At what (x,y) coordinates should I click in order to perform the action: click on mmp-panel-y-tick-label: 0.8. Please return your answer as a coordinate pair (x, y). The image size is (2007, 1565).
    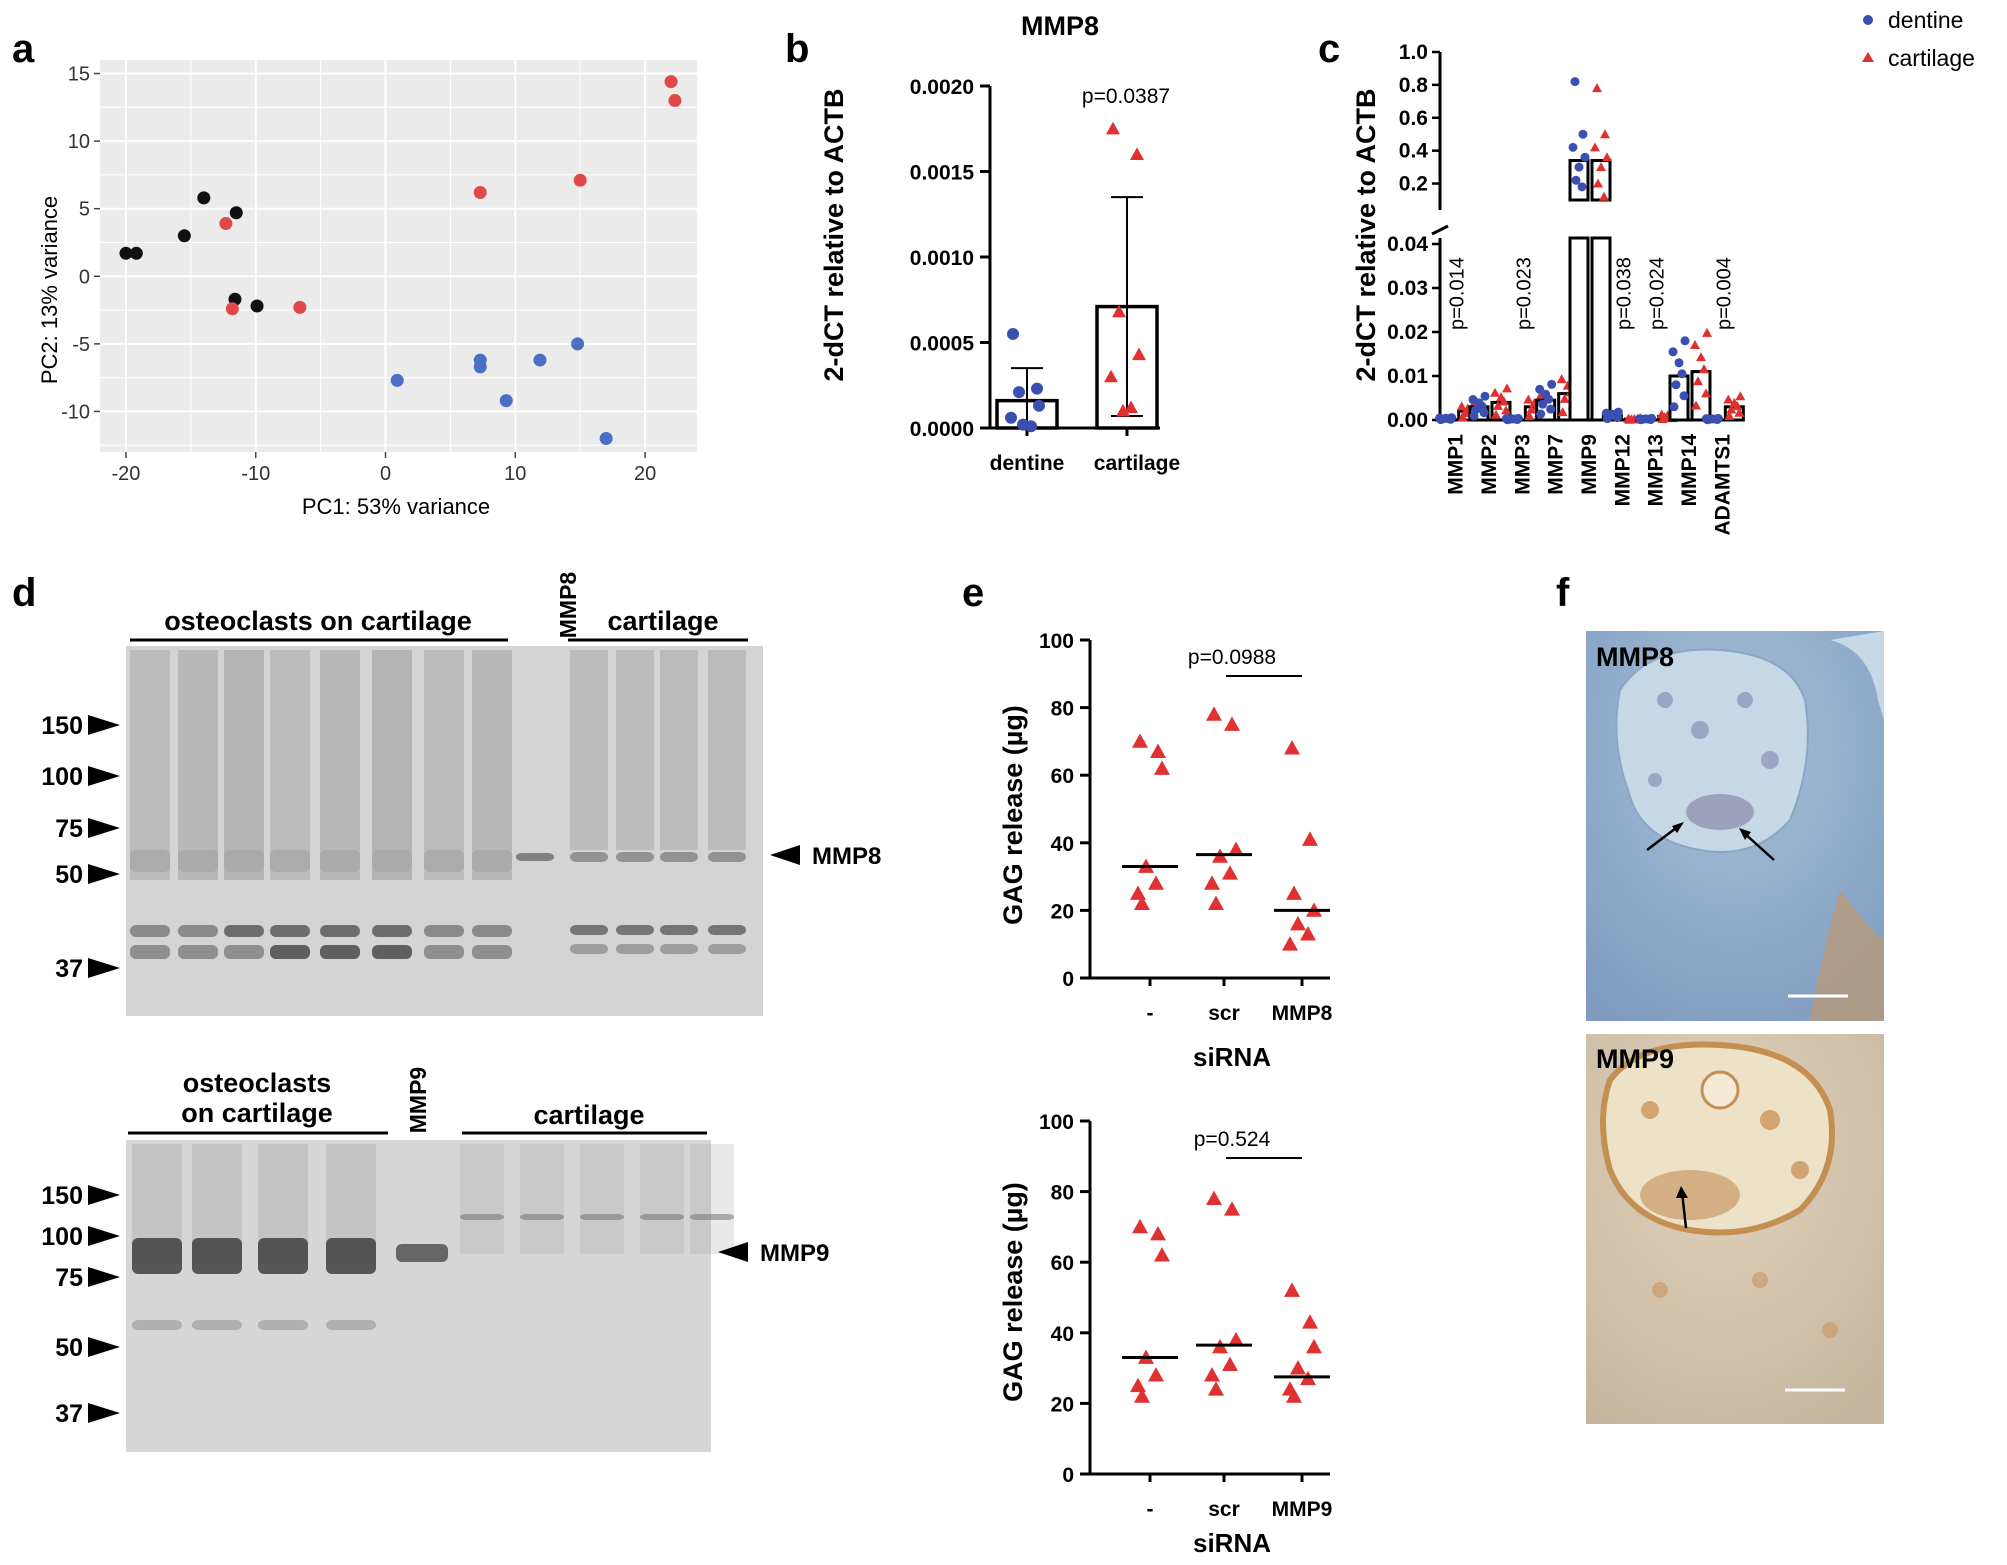
    Looking at the image, I should click on (1414, 85).